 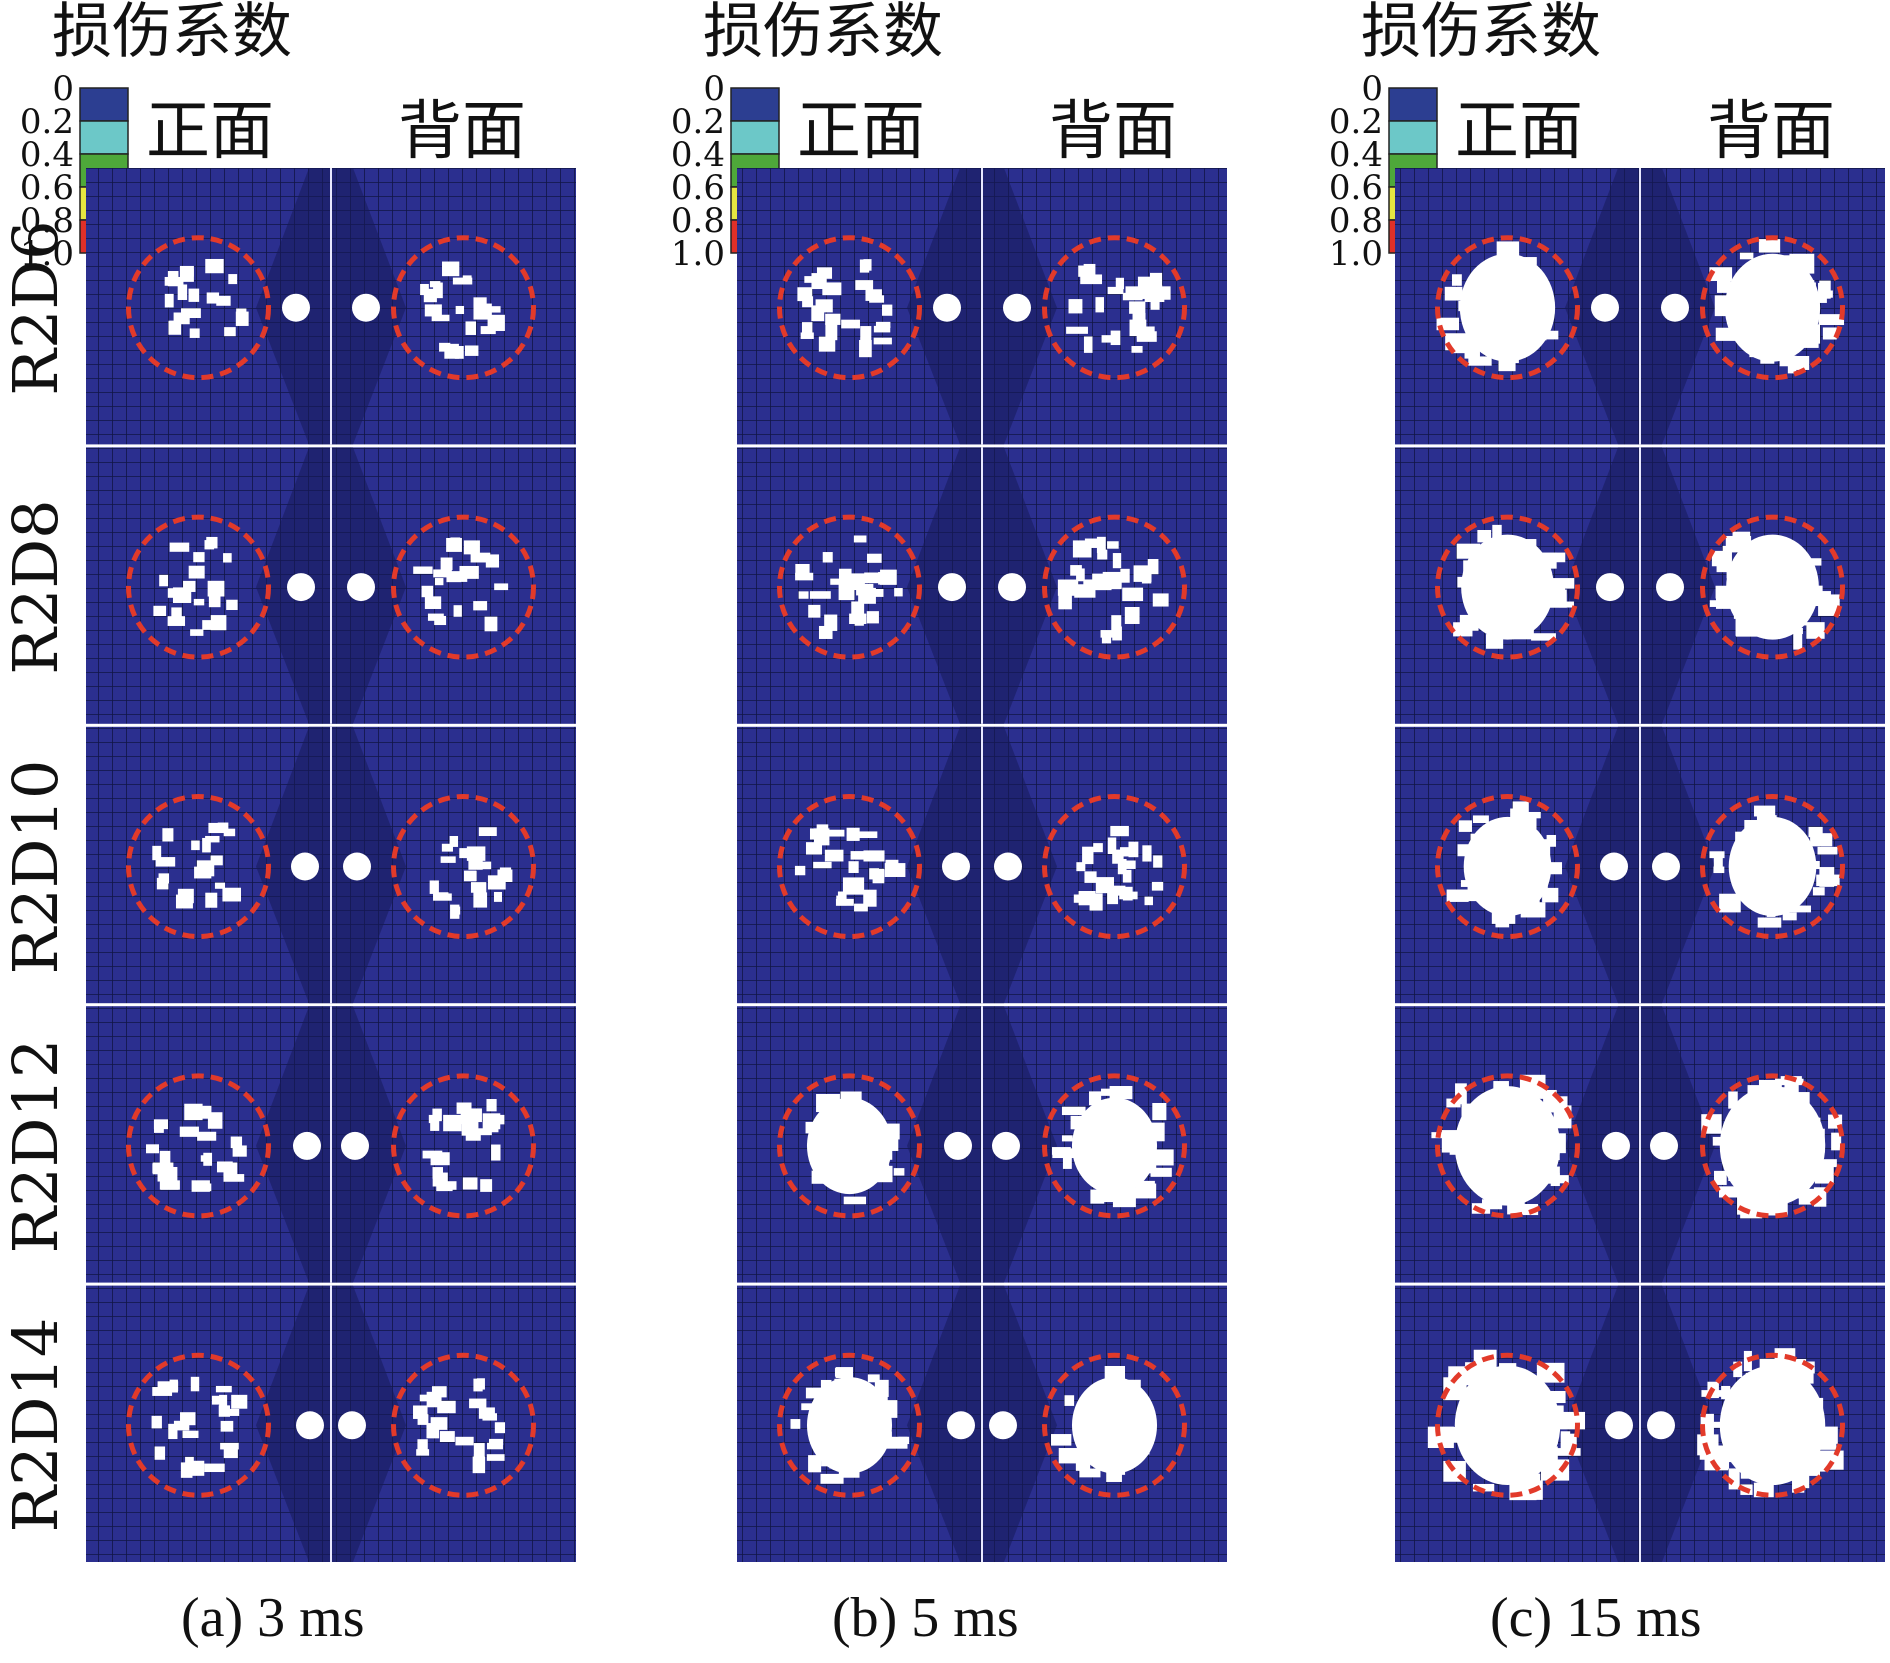 I want to click on colorbar-swatch, so click(x=104, y=104).